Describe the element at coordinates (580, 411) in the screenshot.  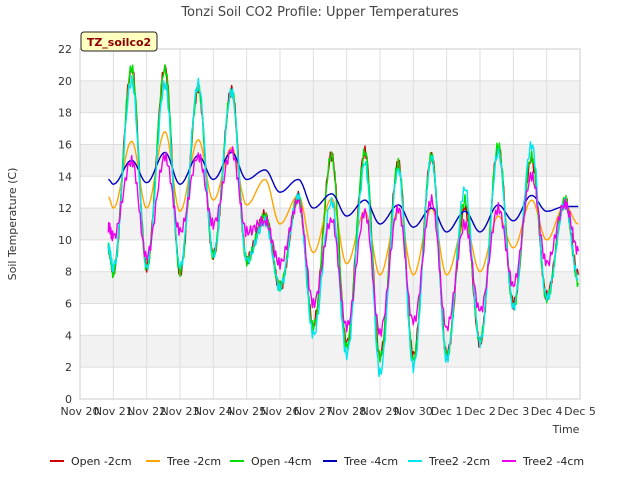
I see `x-tick-label: Dec 5` at that location.